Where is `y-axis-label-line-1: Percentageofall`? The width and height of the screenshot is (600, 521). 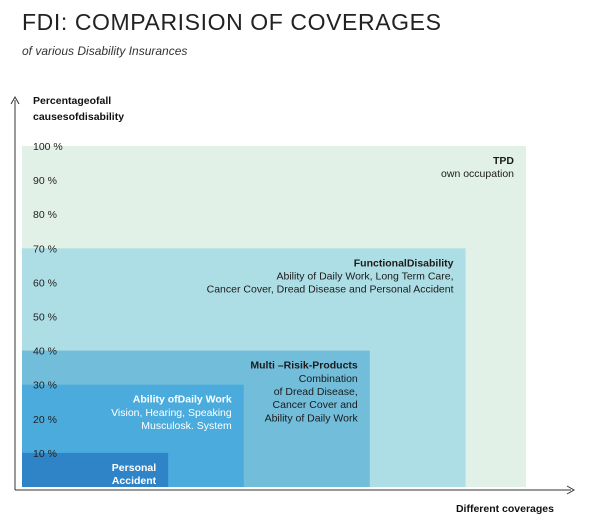 y-axis-label-line-1: Percentageofall is located at coordinates (72, 101).